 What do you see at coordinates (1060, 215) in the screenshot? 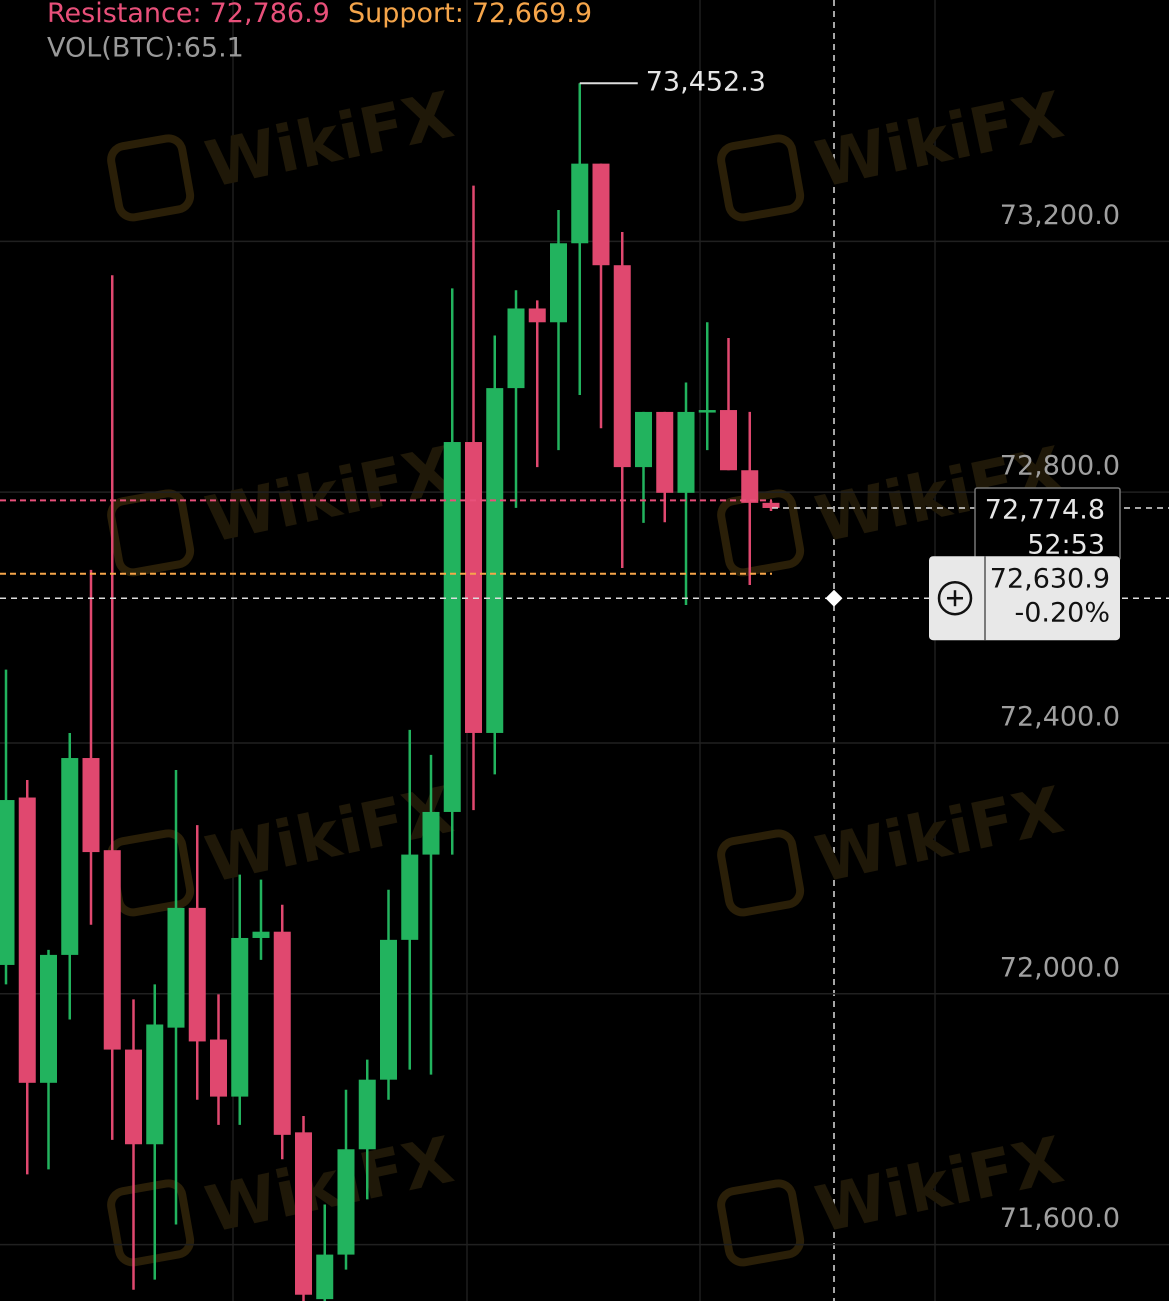
I see `y-tick-label: 73,200.0` at bounding box center [1060, 215].